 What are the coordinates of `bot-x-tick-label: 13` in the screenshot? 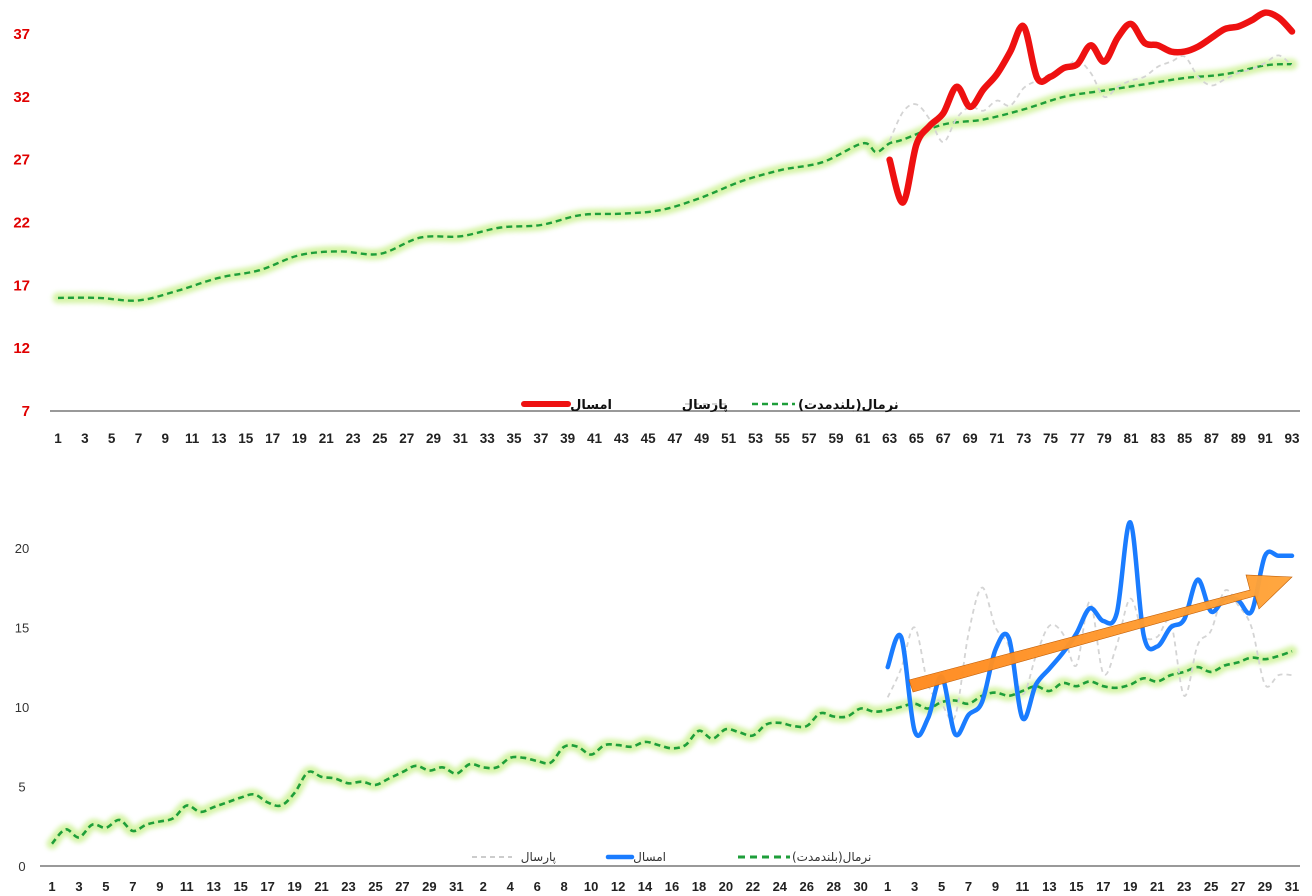 It's located at (1049, 886).